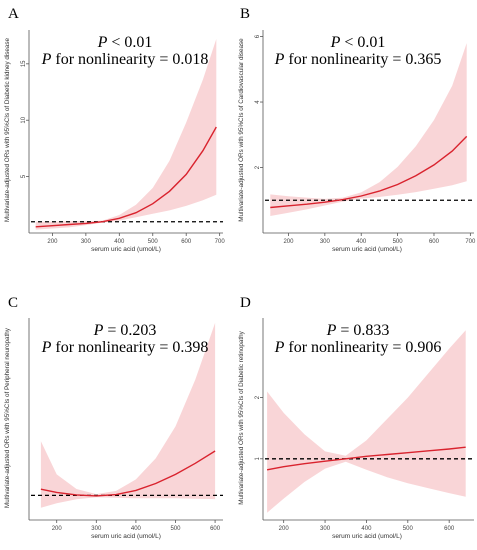 This screenshot has width=477, height=550. What do you see at coordinates (245, 303) in the screenshot?
I see `panel-letter: D` at bounding box center [245, 303].